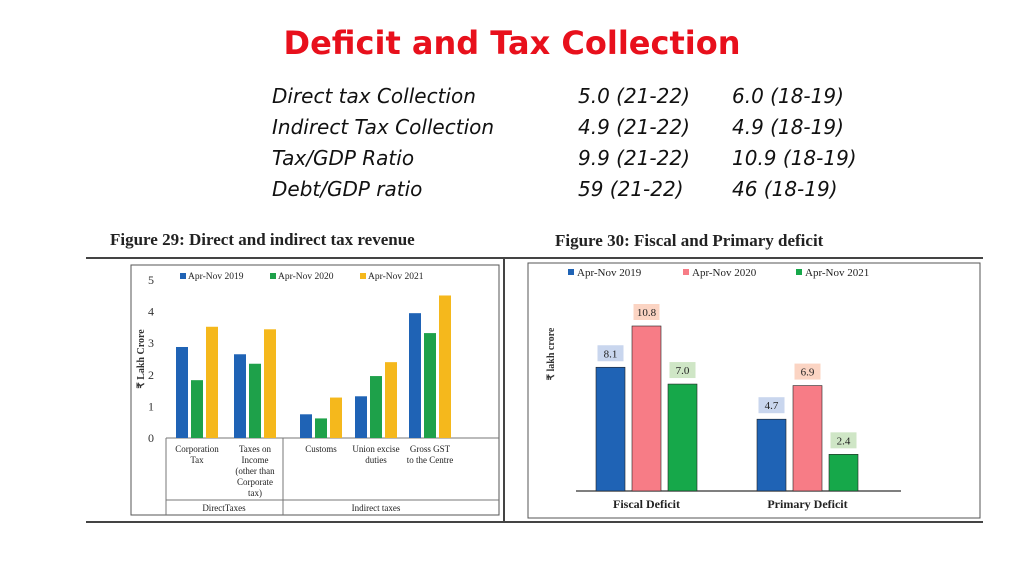  Describe the element at coordinates (197, 449) in the screenshot. I see `category-label: Corporation` at that location.